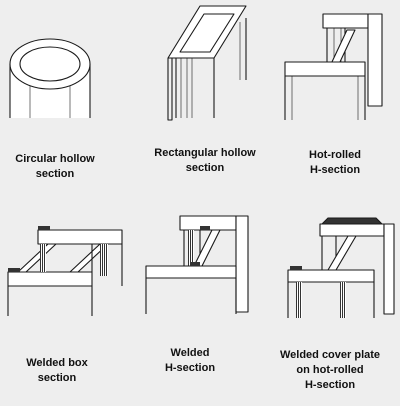 This screenshot has width=400, height=406. What do you see at coordinates (330, 355) in the screenshot?
I see `caption-line: Welded cover plate` at bounding box center [330, 355].